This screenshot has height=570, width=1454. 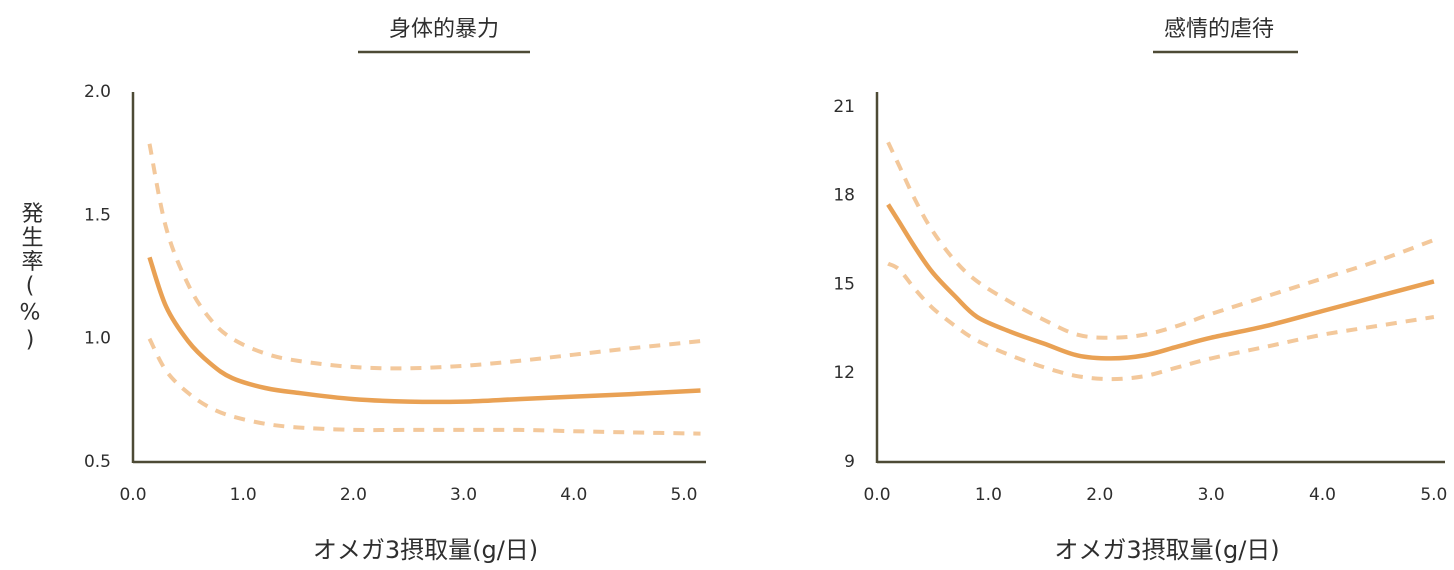 I want to click on y-tick-label: 2.0, so click(x=97, y=92).